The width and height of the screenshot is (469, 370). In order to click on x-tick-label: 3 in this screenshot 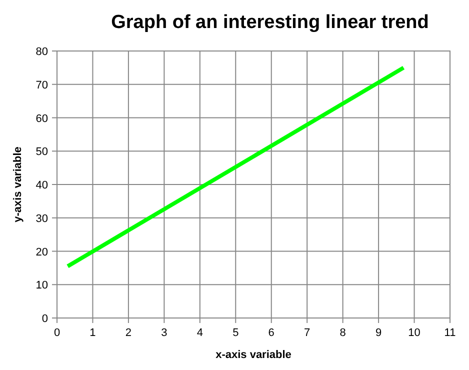, I will do `click(164, 333)`.